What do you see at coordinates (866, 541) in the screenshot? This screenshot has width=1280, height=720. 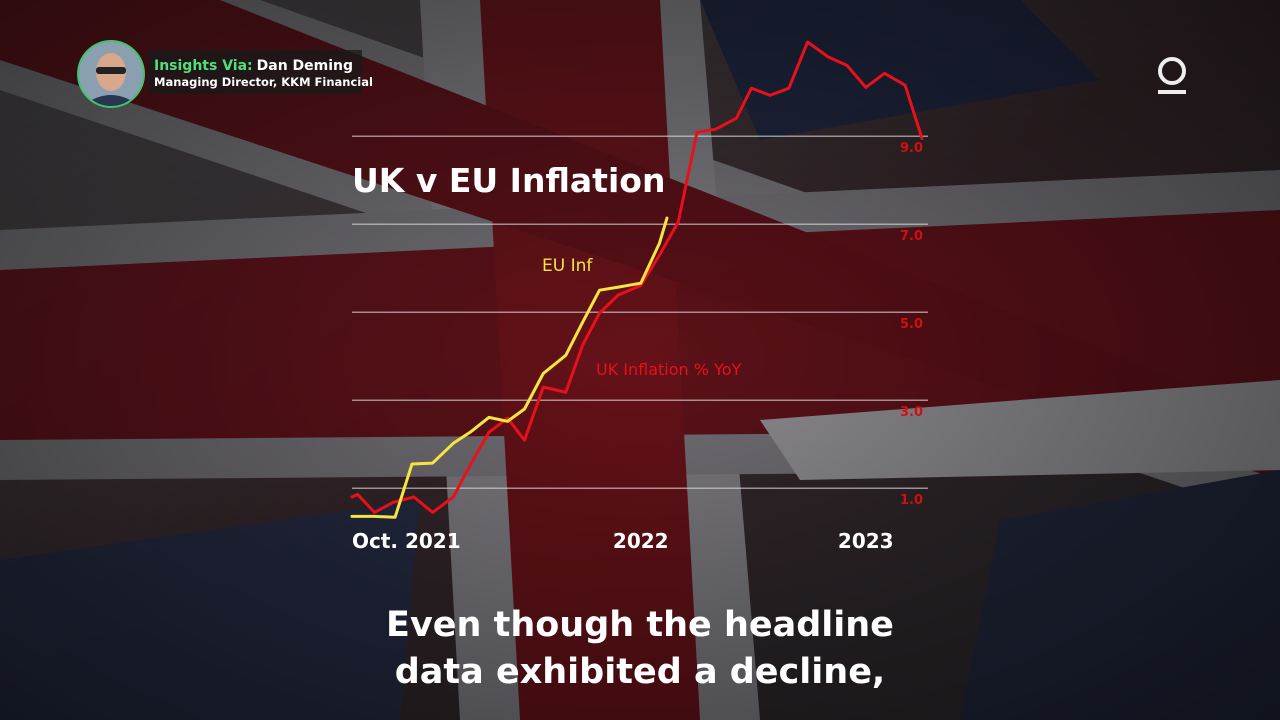 I see `x-tick-label: 2023` at bounding box center [866, 541].